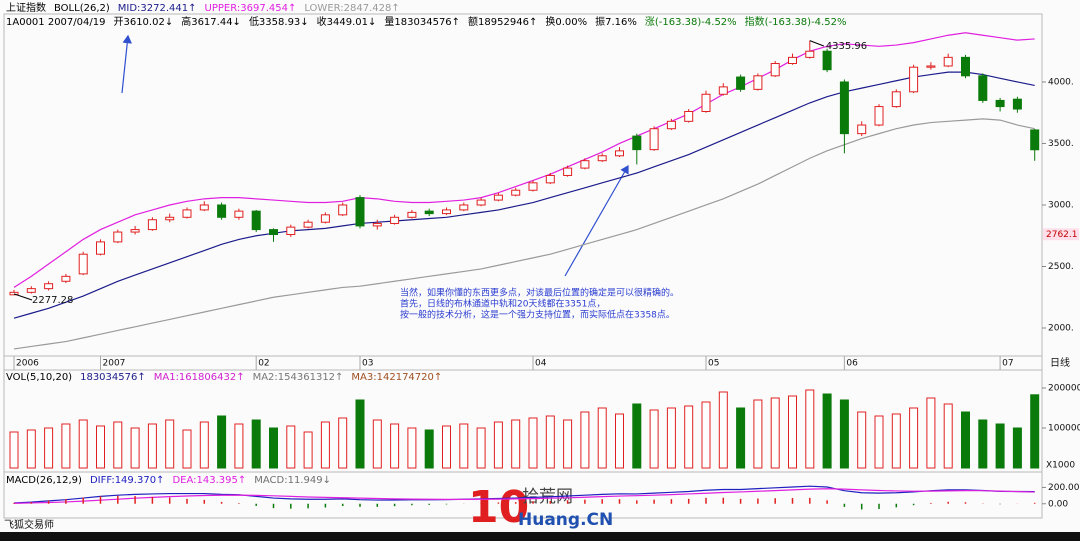  I want to click on quote-item: 涨(-163.38)-4.52%, so click(691, 22).